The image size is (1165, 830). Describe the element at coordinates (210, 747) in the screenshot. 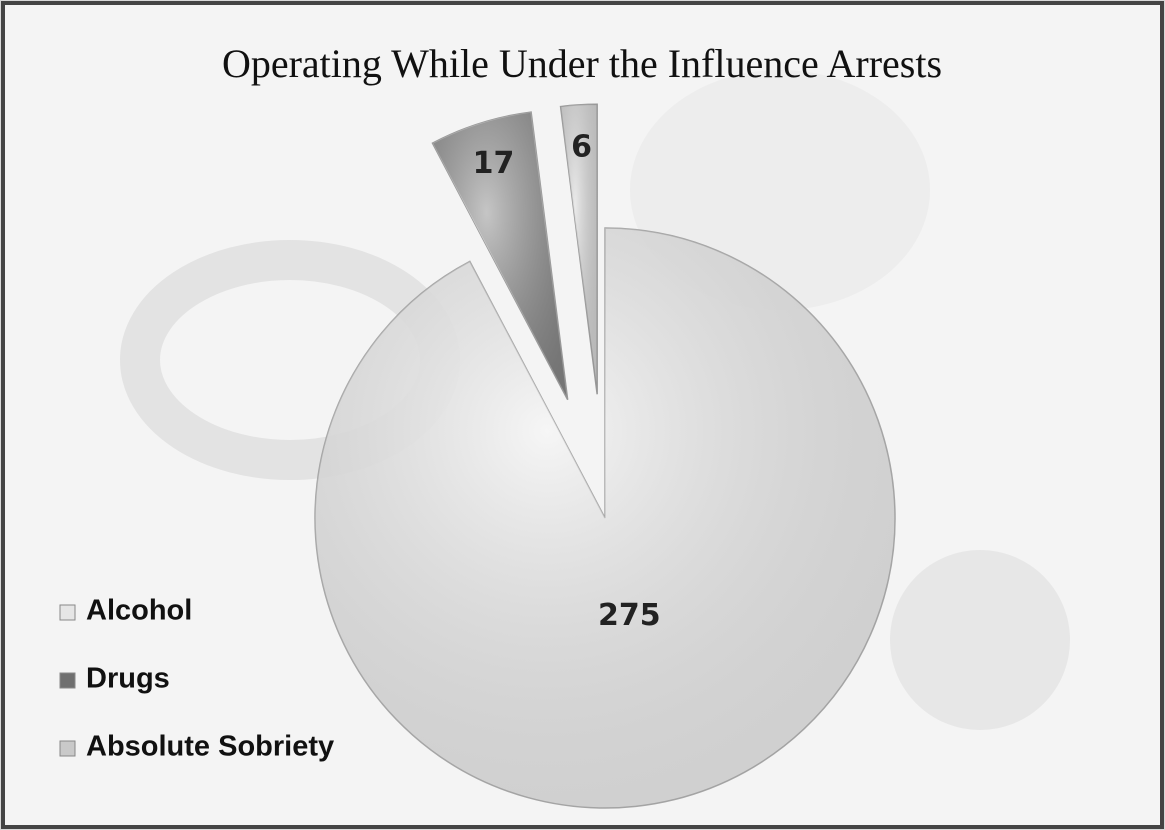

I see `legend-label: Absolute Sobriety` at that location.